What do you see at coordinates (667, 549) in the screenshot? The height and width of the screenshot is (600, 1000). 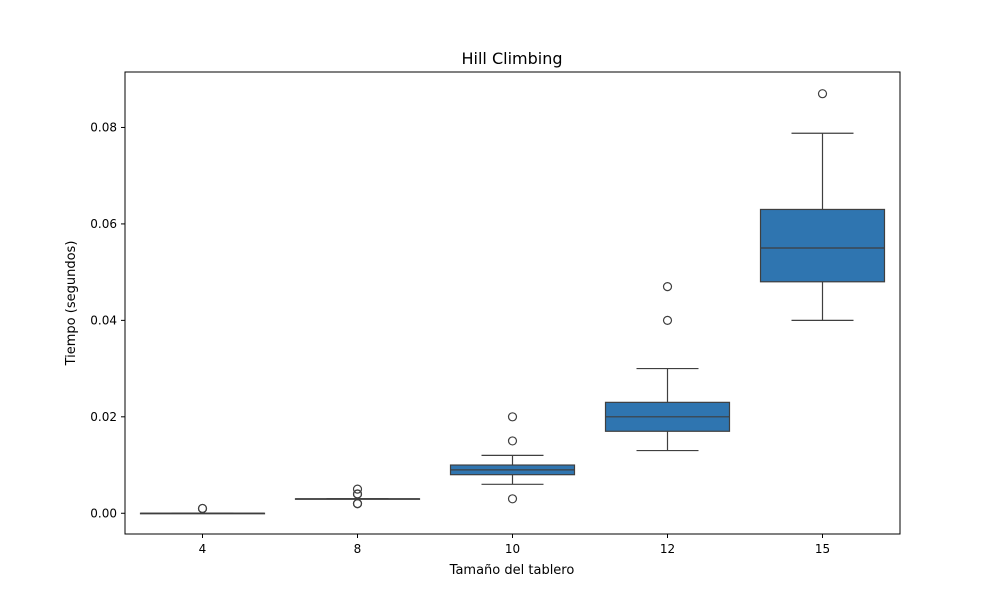 I see `x-tick-label: 12` at bounding box center [667, 549].